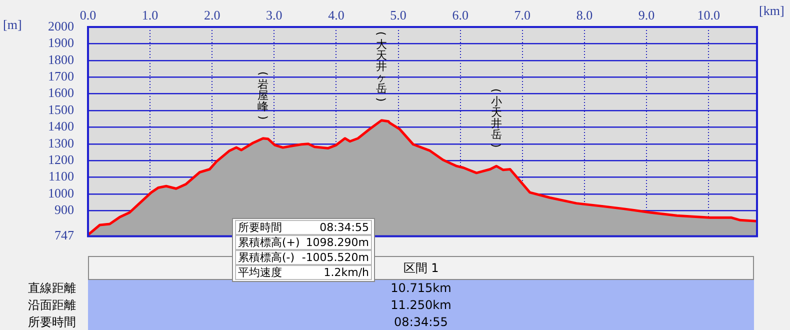 The image size is (790, 330). I want to click on x-tick-label: 10.0, so click(708, 15).